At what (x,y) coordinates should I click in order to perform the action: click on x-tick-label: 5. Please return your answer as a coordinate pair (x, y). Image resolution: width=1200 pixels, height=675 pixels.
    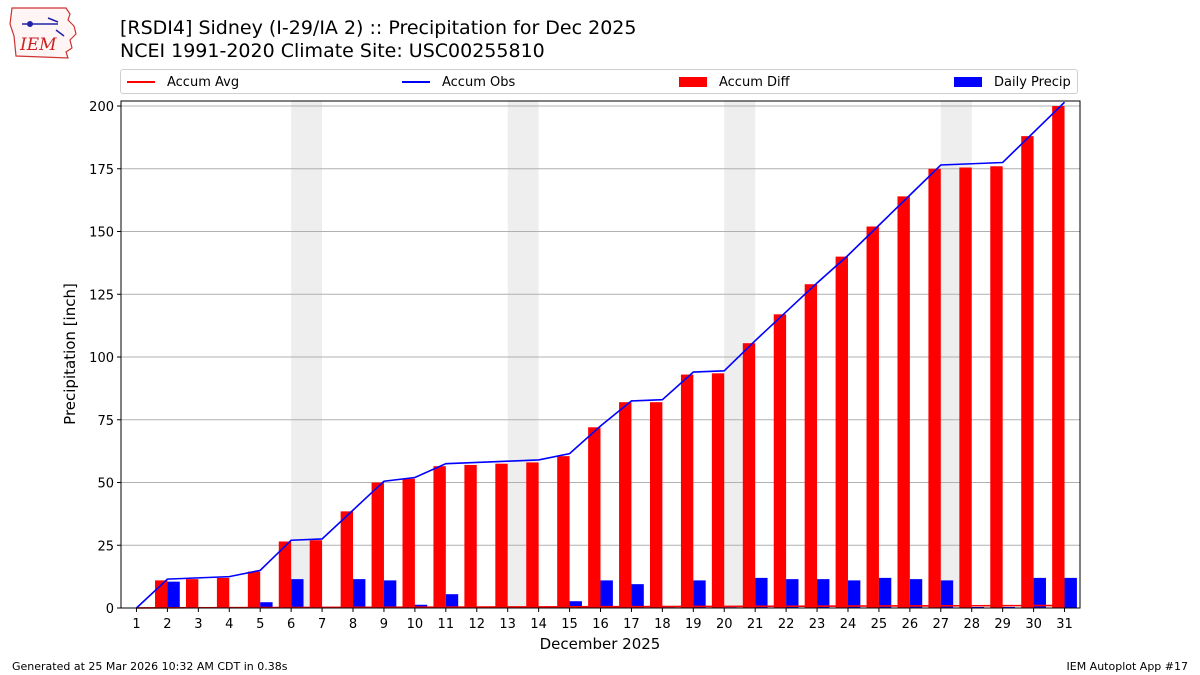
    Looking at the image, I should click on (260, 624).